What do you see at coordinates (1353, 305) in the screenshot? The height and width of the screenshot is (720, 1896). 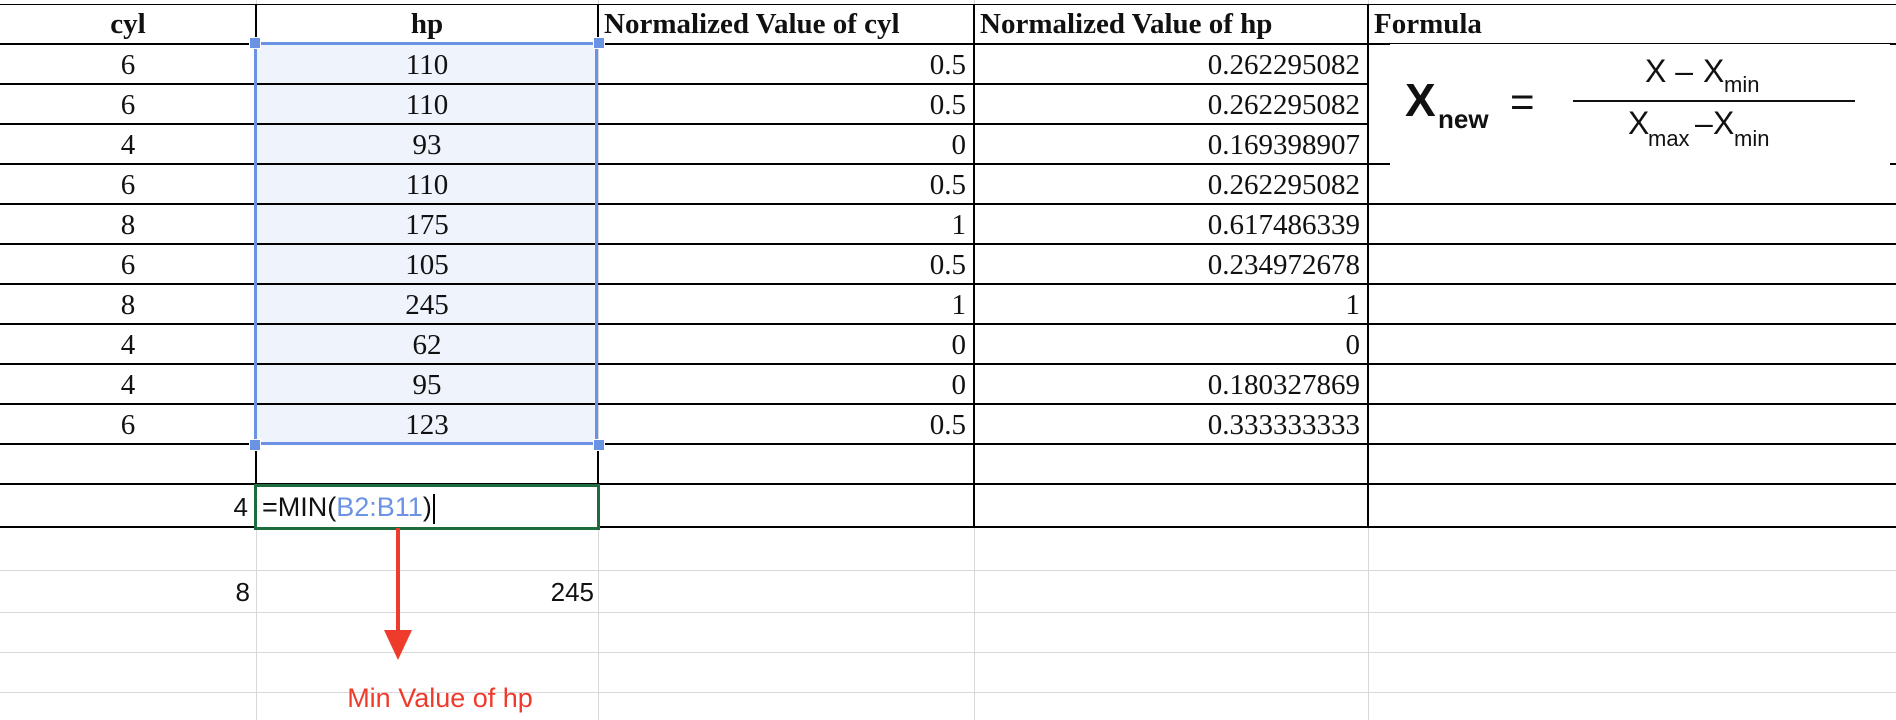 I see `cell-normalized-hp: 1` at bounding box center [1353, 305].